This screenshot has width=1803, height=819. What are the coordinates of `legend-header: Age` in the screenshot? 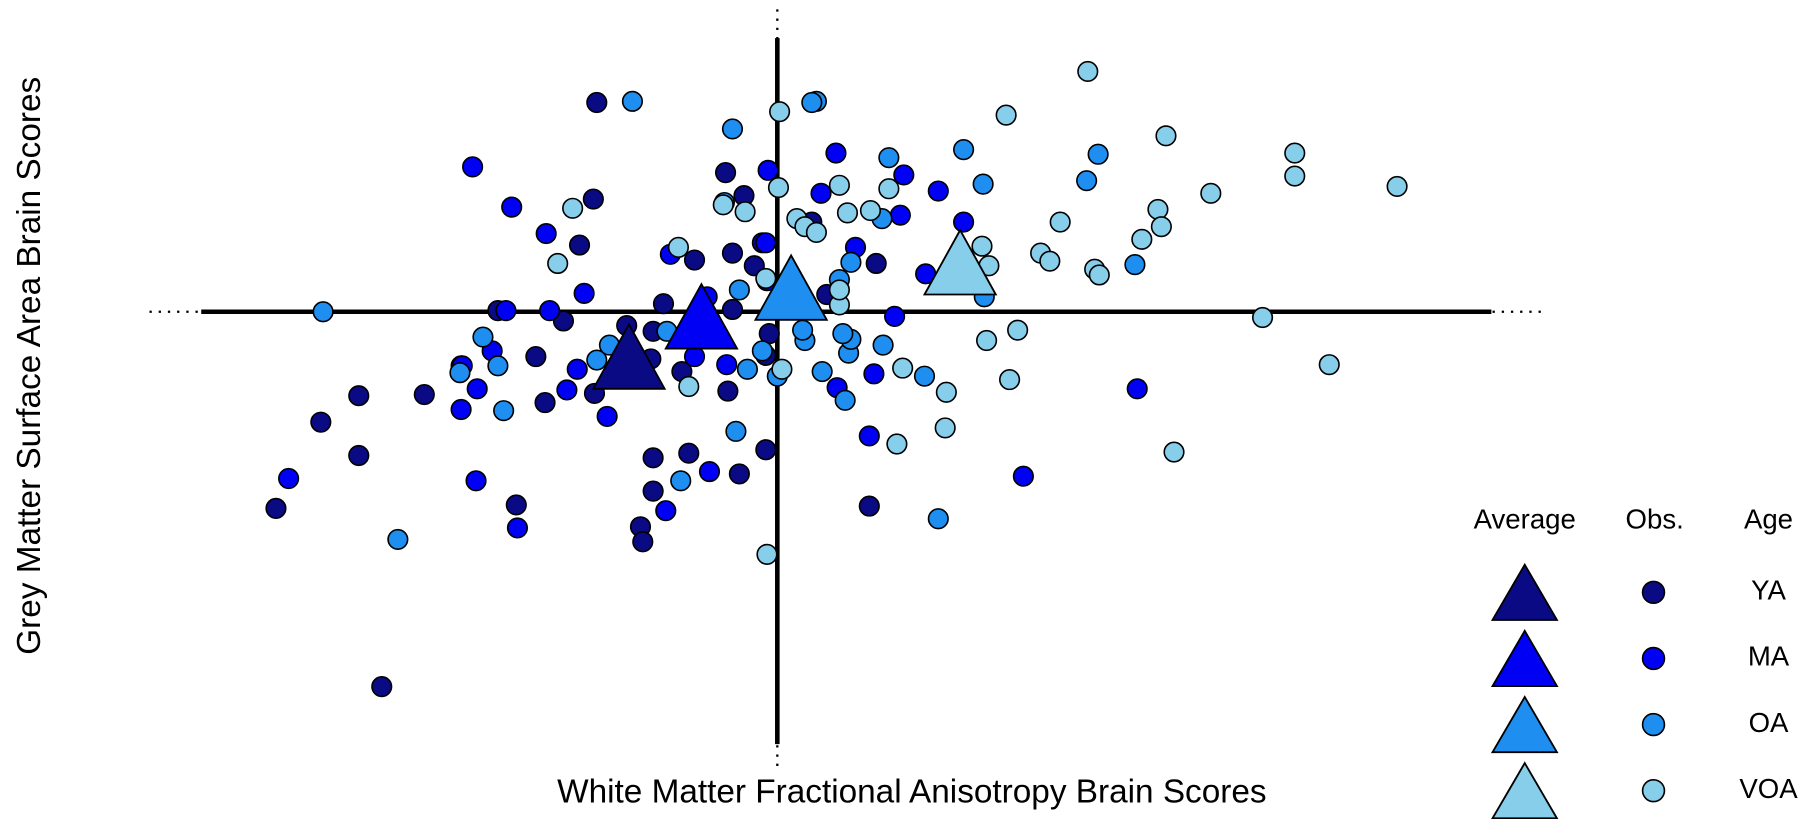 It's located at (1768, 518).